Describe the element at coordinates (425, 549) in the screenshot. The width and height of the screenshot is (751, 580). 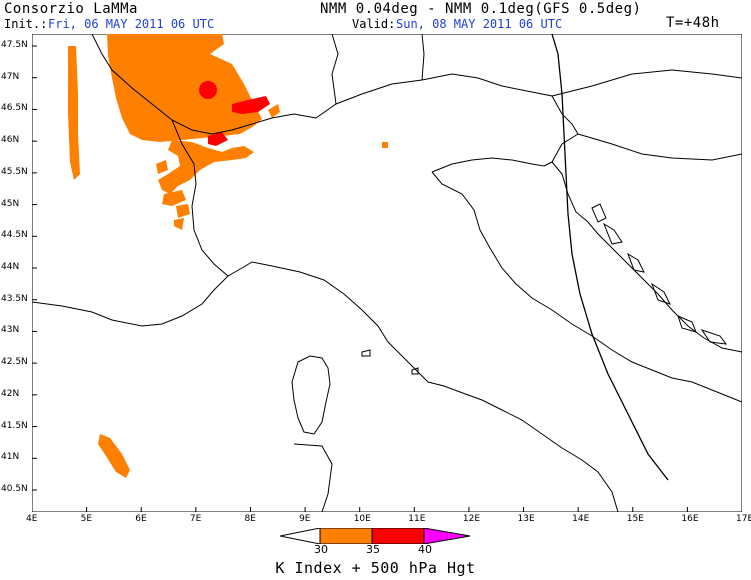
I see `legend-label-40: 40` at that location.